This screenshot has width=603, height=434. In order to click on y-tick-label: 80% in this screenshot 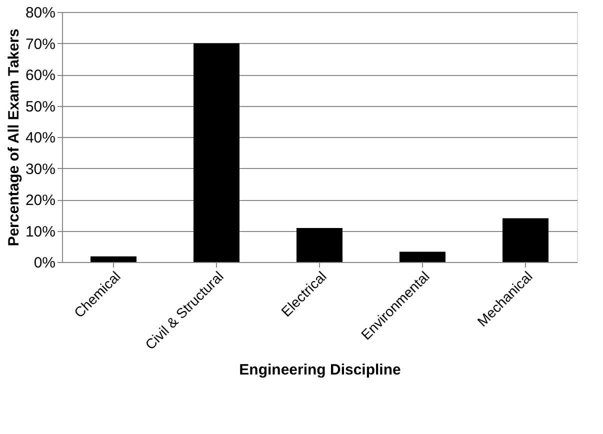, I will do `click(40, 13)`.